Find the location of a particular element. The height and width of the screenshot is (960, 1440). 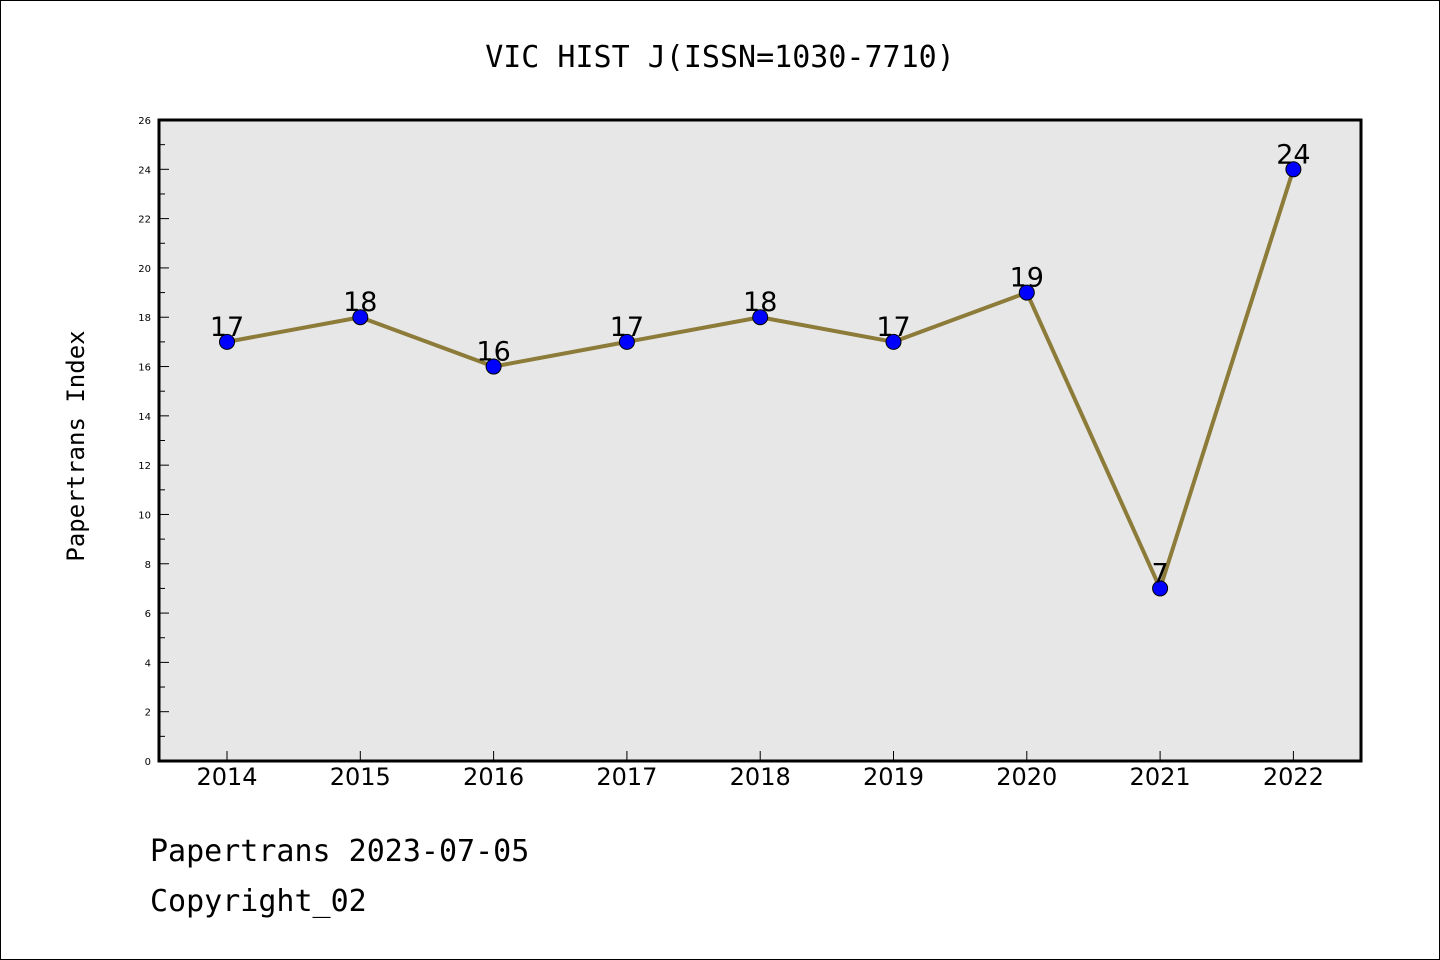

footer-date: Papertrans 2023-07-05 is located at coordinates (340, 851).